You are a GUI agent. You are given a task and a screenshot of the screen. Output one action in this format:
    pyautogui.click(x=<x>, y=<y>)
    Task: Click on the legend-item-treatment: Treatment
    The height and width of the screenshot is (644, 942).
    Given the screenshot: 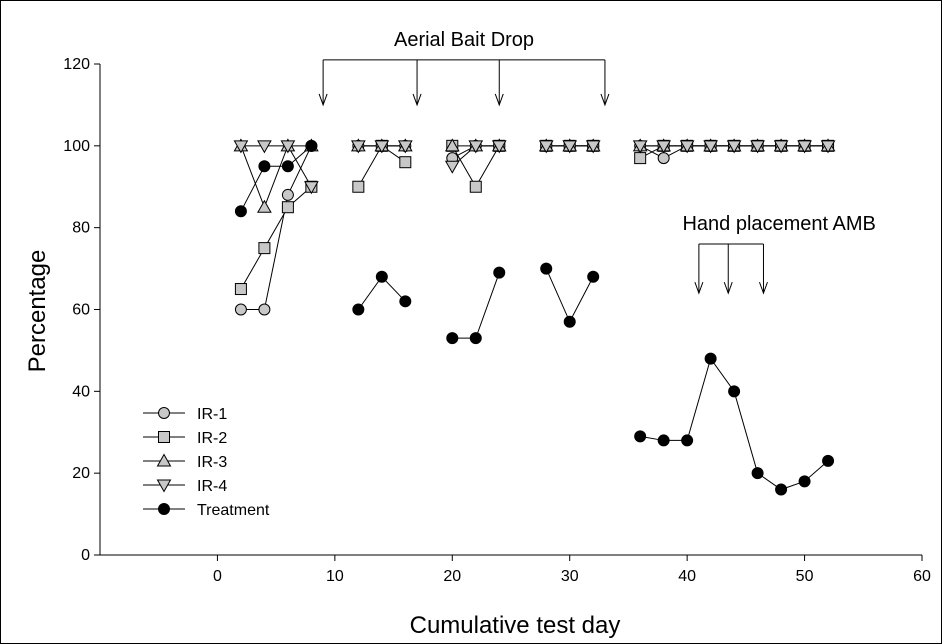 What is the action you would take?
    pyautogui.click(x=206, y=510)
    